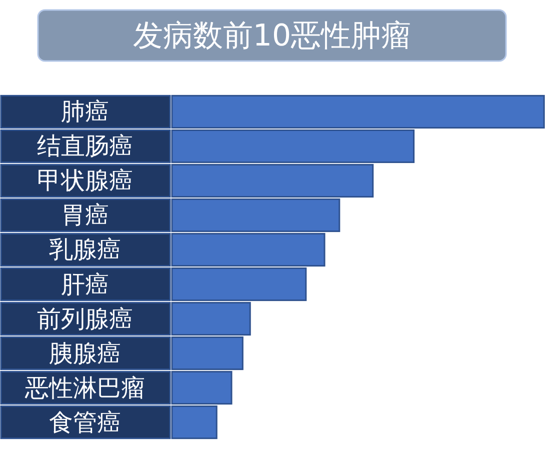 Image resolution: width=545 pixels, height=457 pixels. I want to click on y-tick-label: 胰腺癌, so click(85, 353).